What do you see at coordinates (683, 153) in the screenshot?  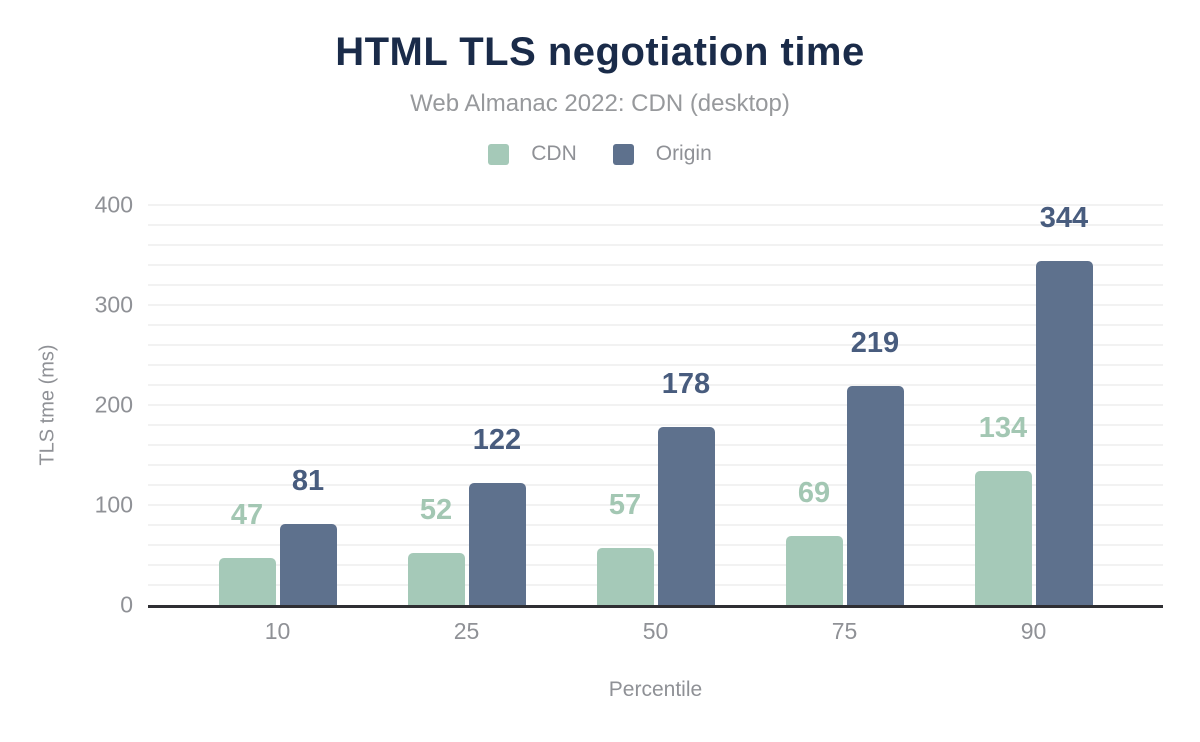 I see `legend-label: Origin` at bounding box center [683, 153].